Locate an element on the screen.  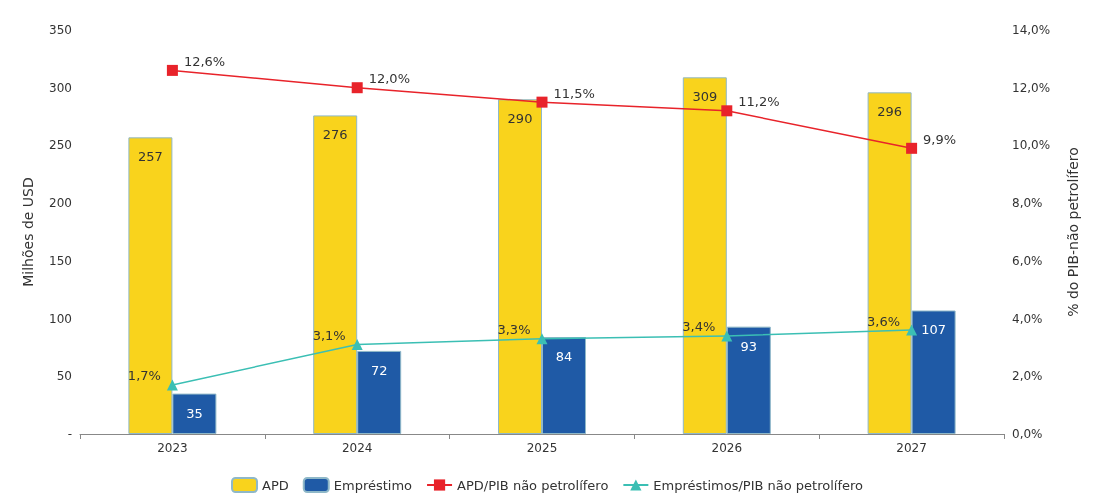
y-axis-title: Milhões de USD is located at coordinates (28, 232).